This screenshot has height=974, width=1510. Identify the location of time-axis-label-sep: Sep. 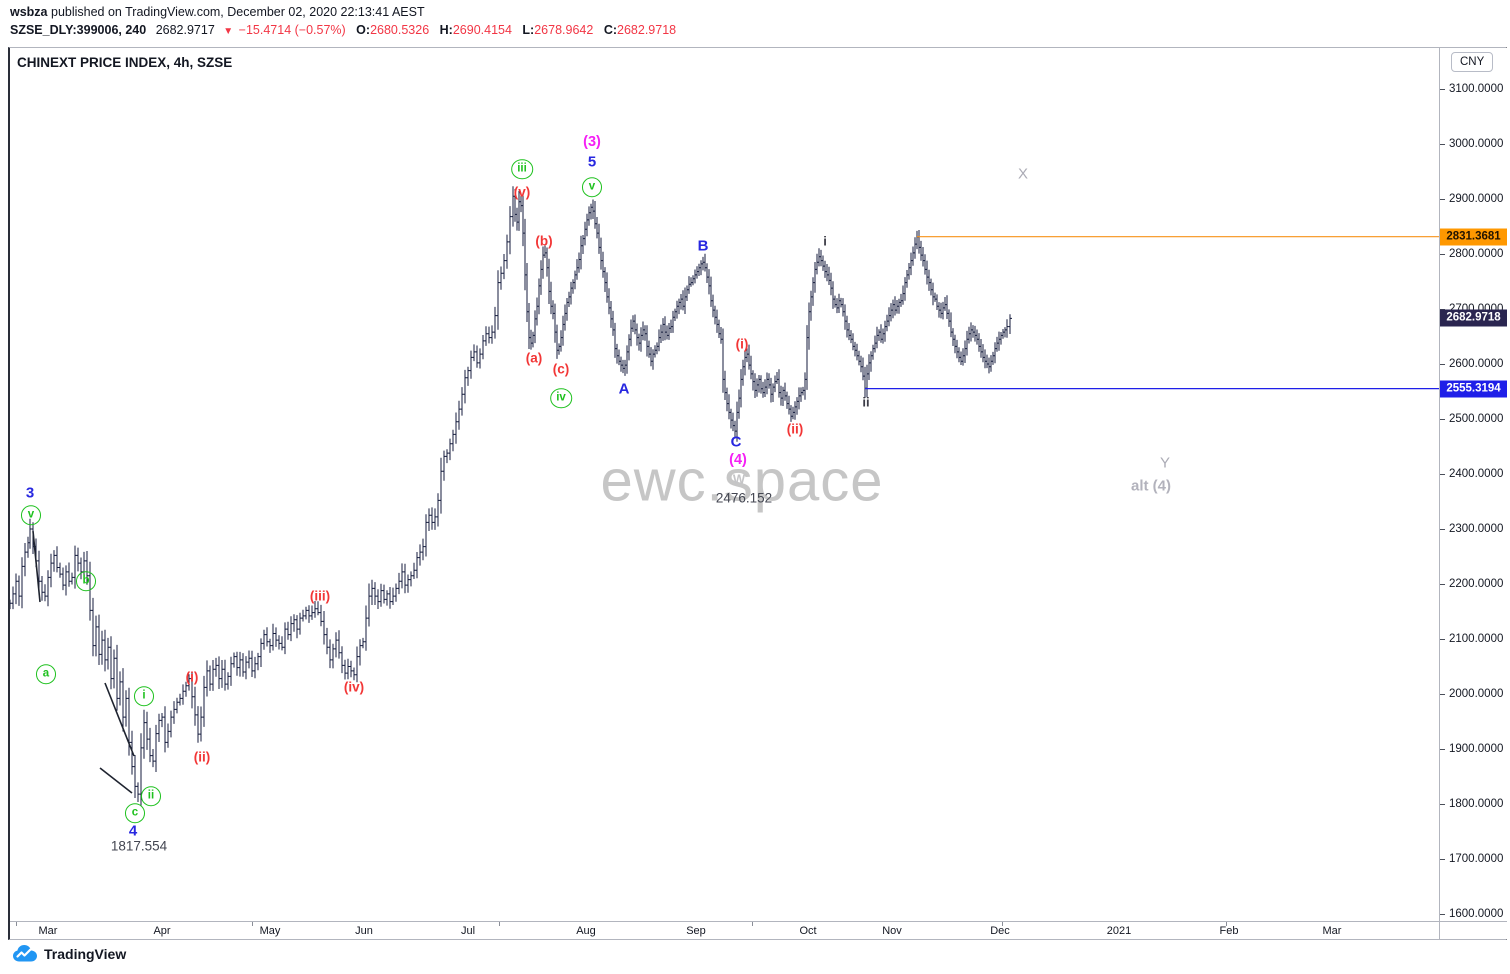
(696, 931).